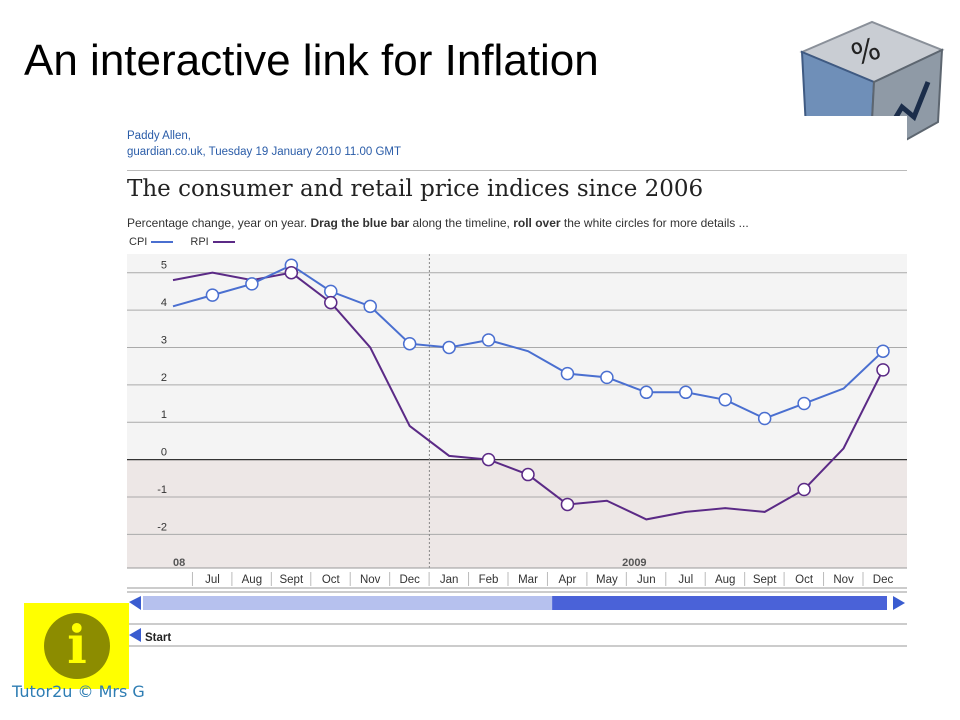 This screenshot has height=720, width=960. What do you see at coordinates (219, 223) in the screenshot?
I see `subtitle-plain: Percentage change, year on year.` at bounding box center [219, 223].